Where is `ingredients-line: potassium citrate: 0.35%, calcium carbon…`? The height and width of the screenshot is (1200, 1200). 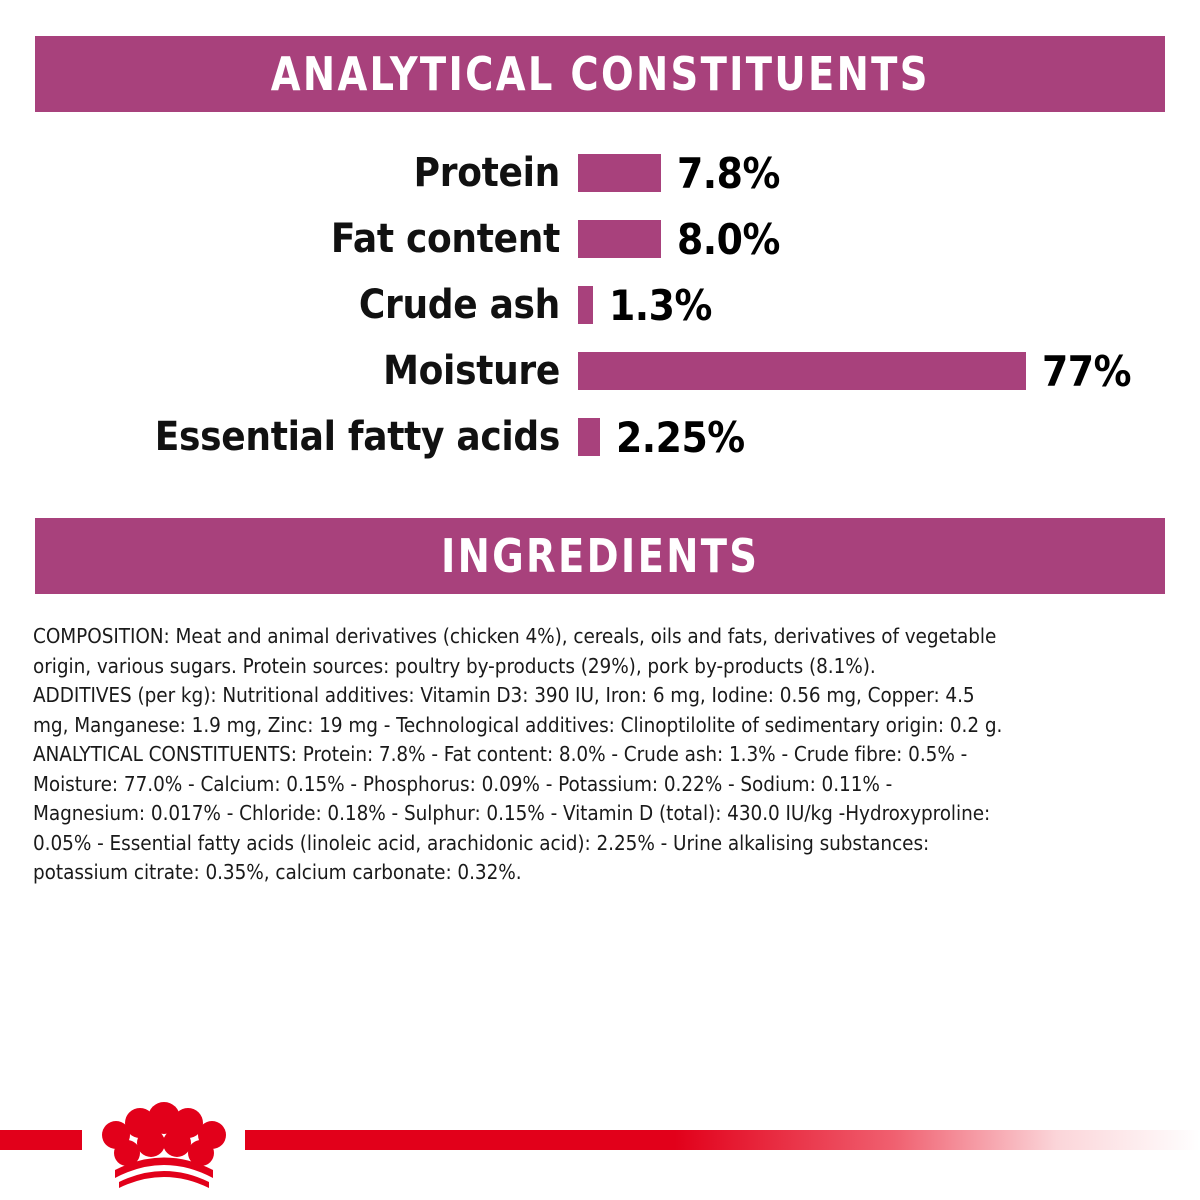
ingredients-line: potassium citrate: 0.35%, calcium carbon… is located at coordinates (277, 872).